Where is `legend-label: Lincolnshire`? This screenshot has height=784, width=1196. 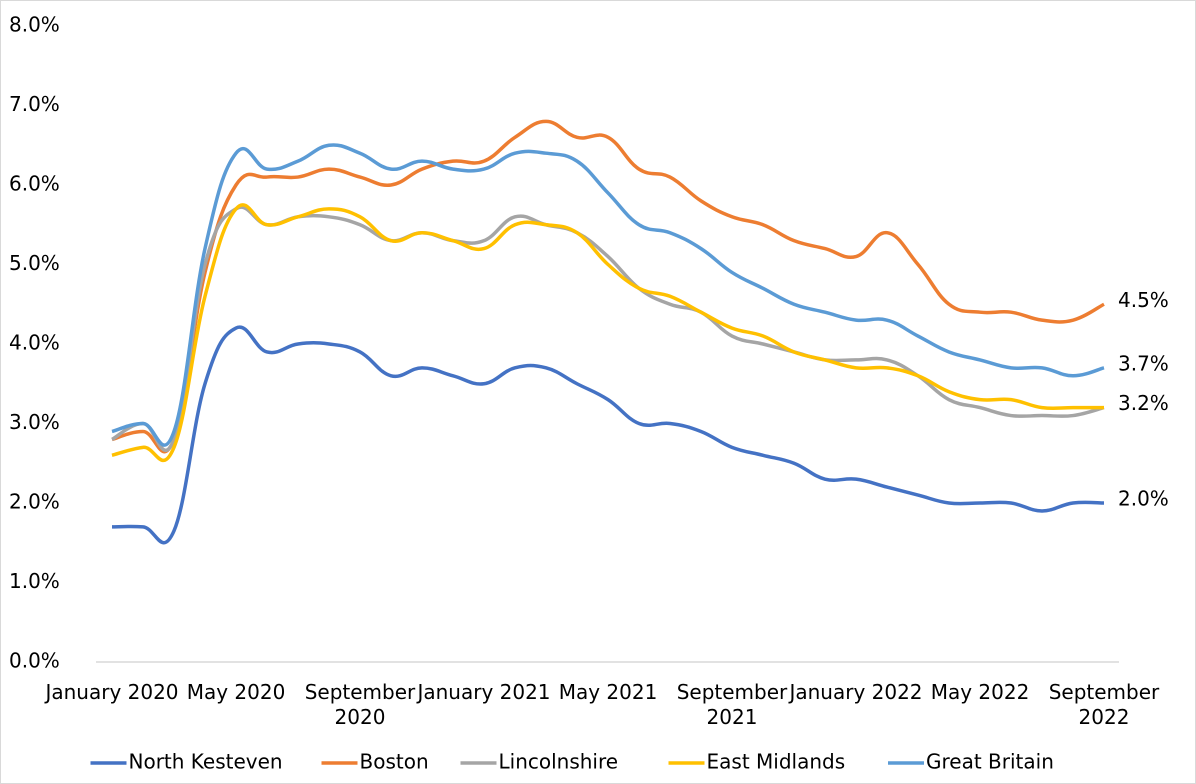 legend-label: Lincolnshire is located at coordinates (559, 762).